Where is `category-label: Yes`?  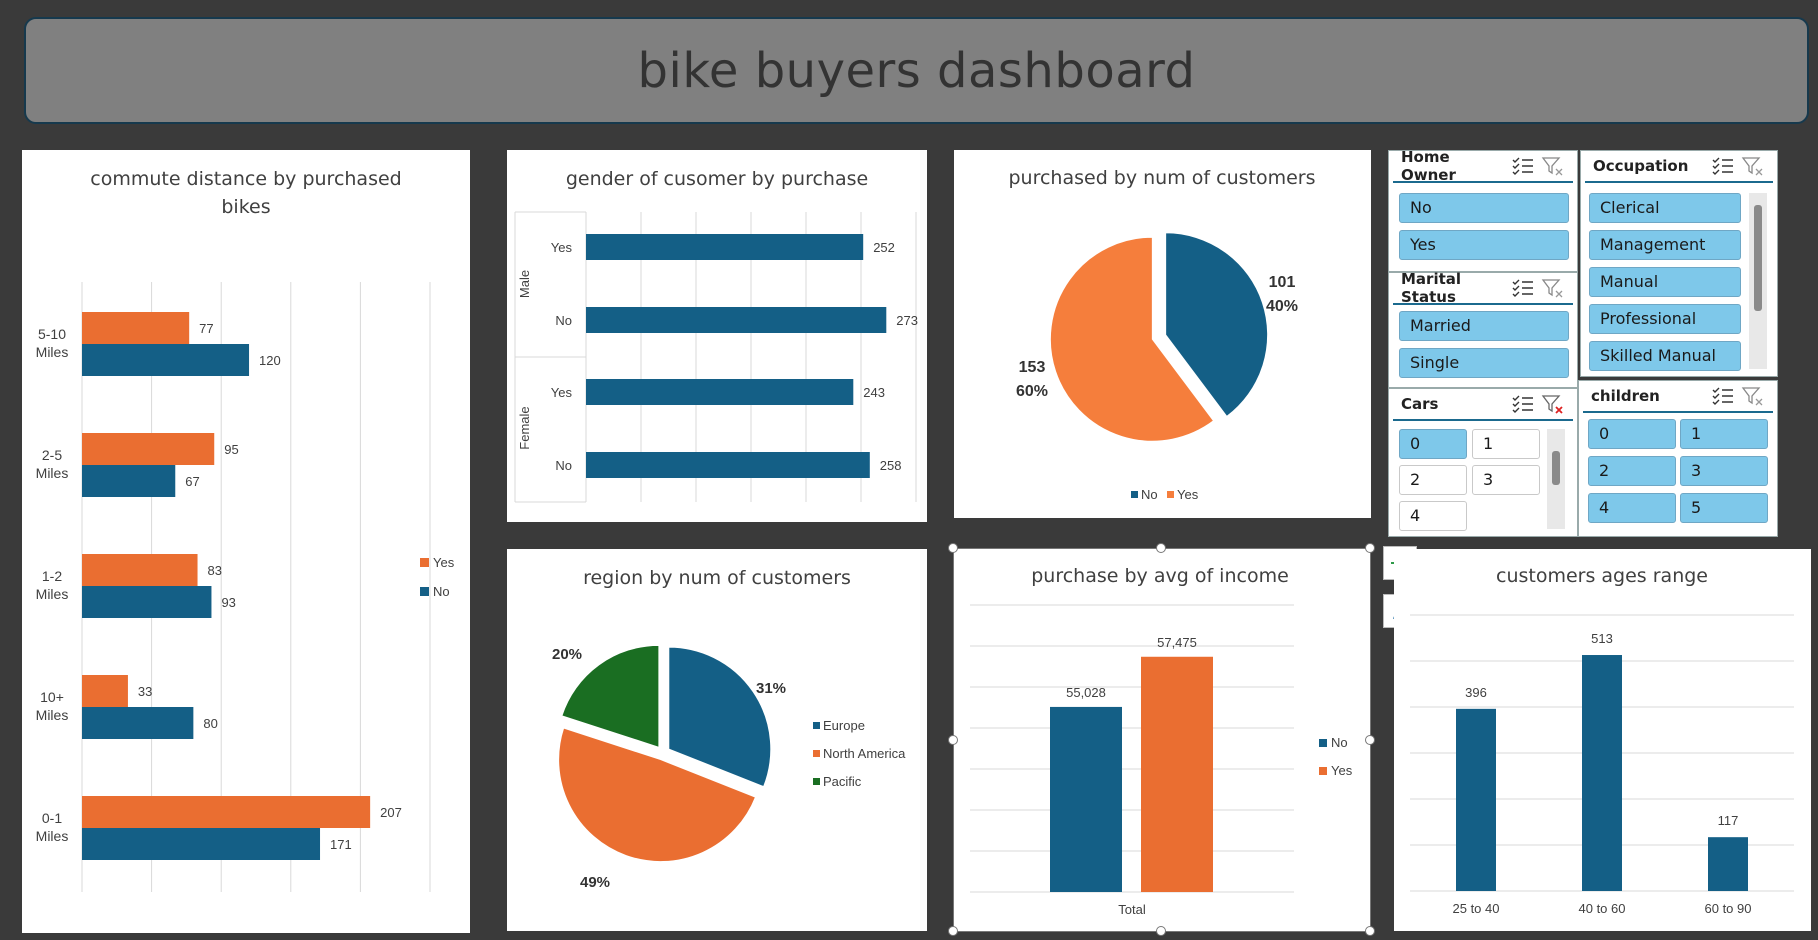
category-label: Yes is located at coordinates (562, 247).